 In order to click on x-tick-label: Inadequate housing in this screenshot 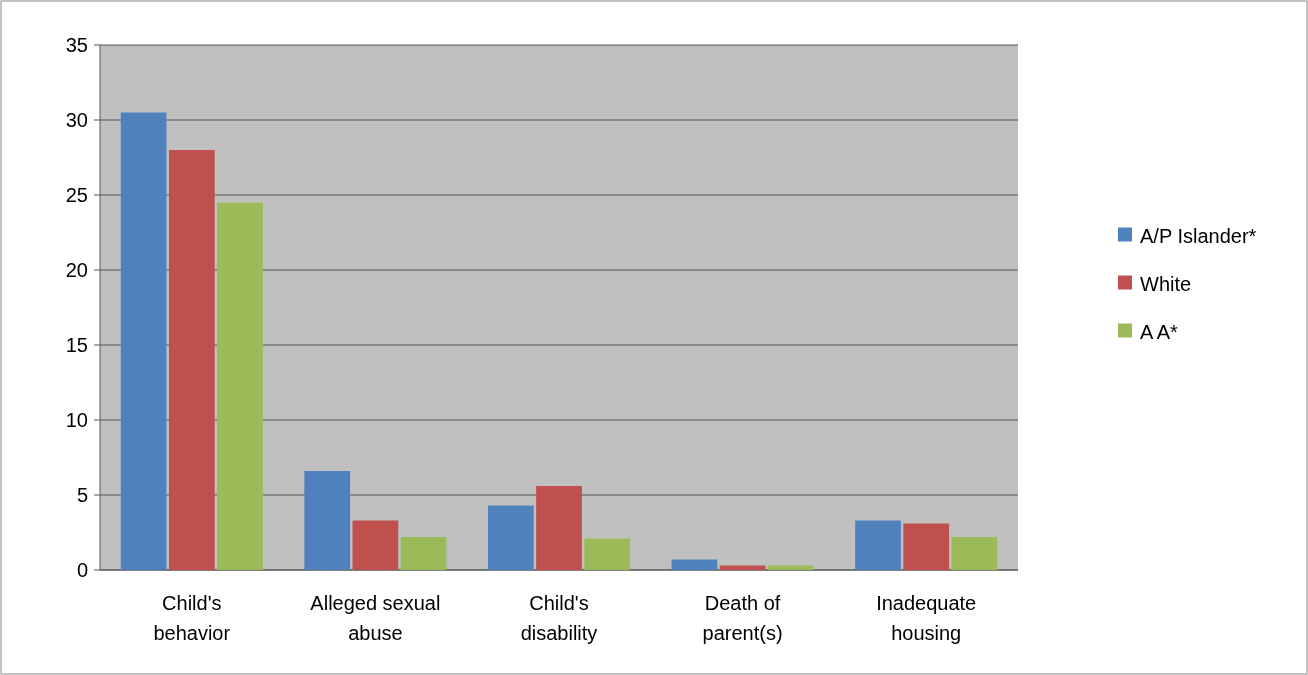, I will do `click(926, 618)`.